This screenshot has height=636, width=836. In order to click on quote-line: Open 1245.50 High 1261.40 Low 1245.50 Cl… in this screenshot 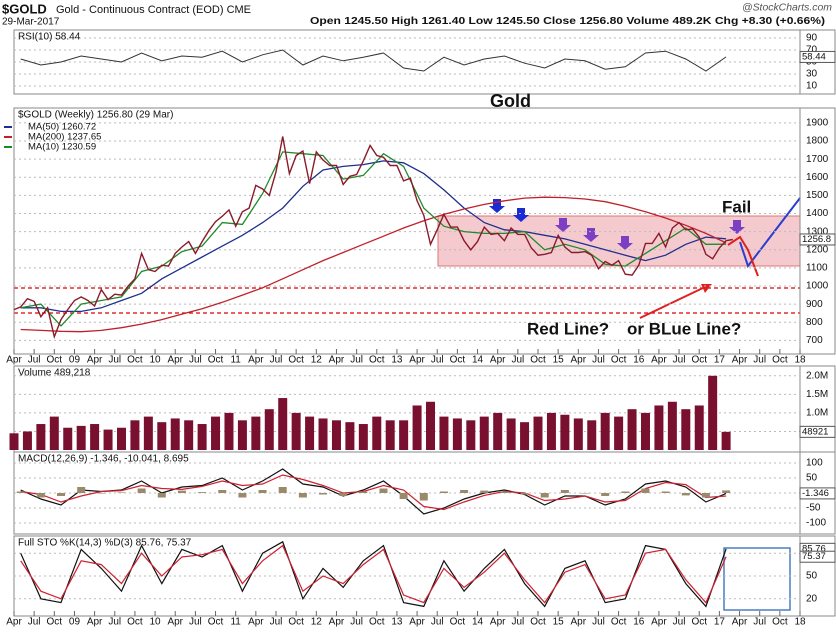, I will do `click(567, 21)`.